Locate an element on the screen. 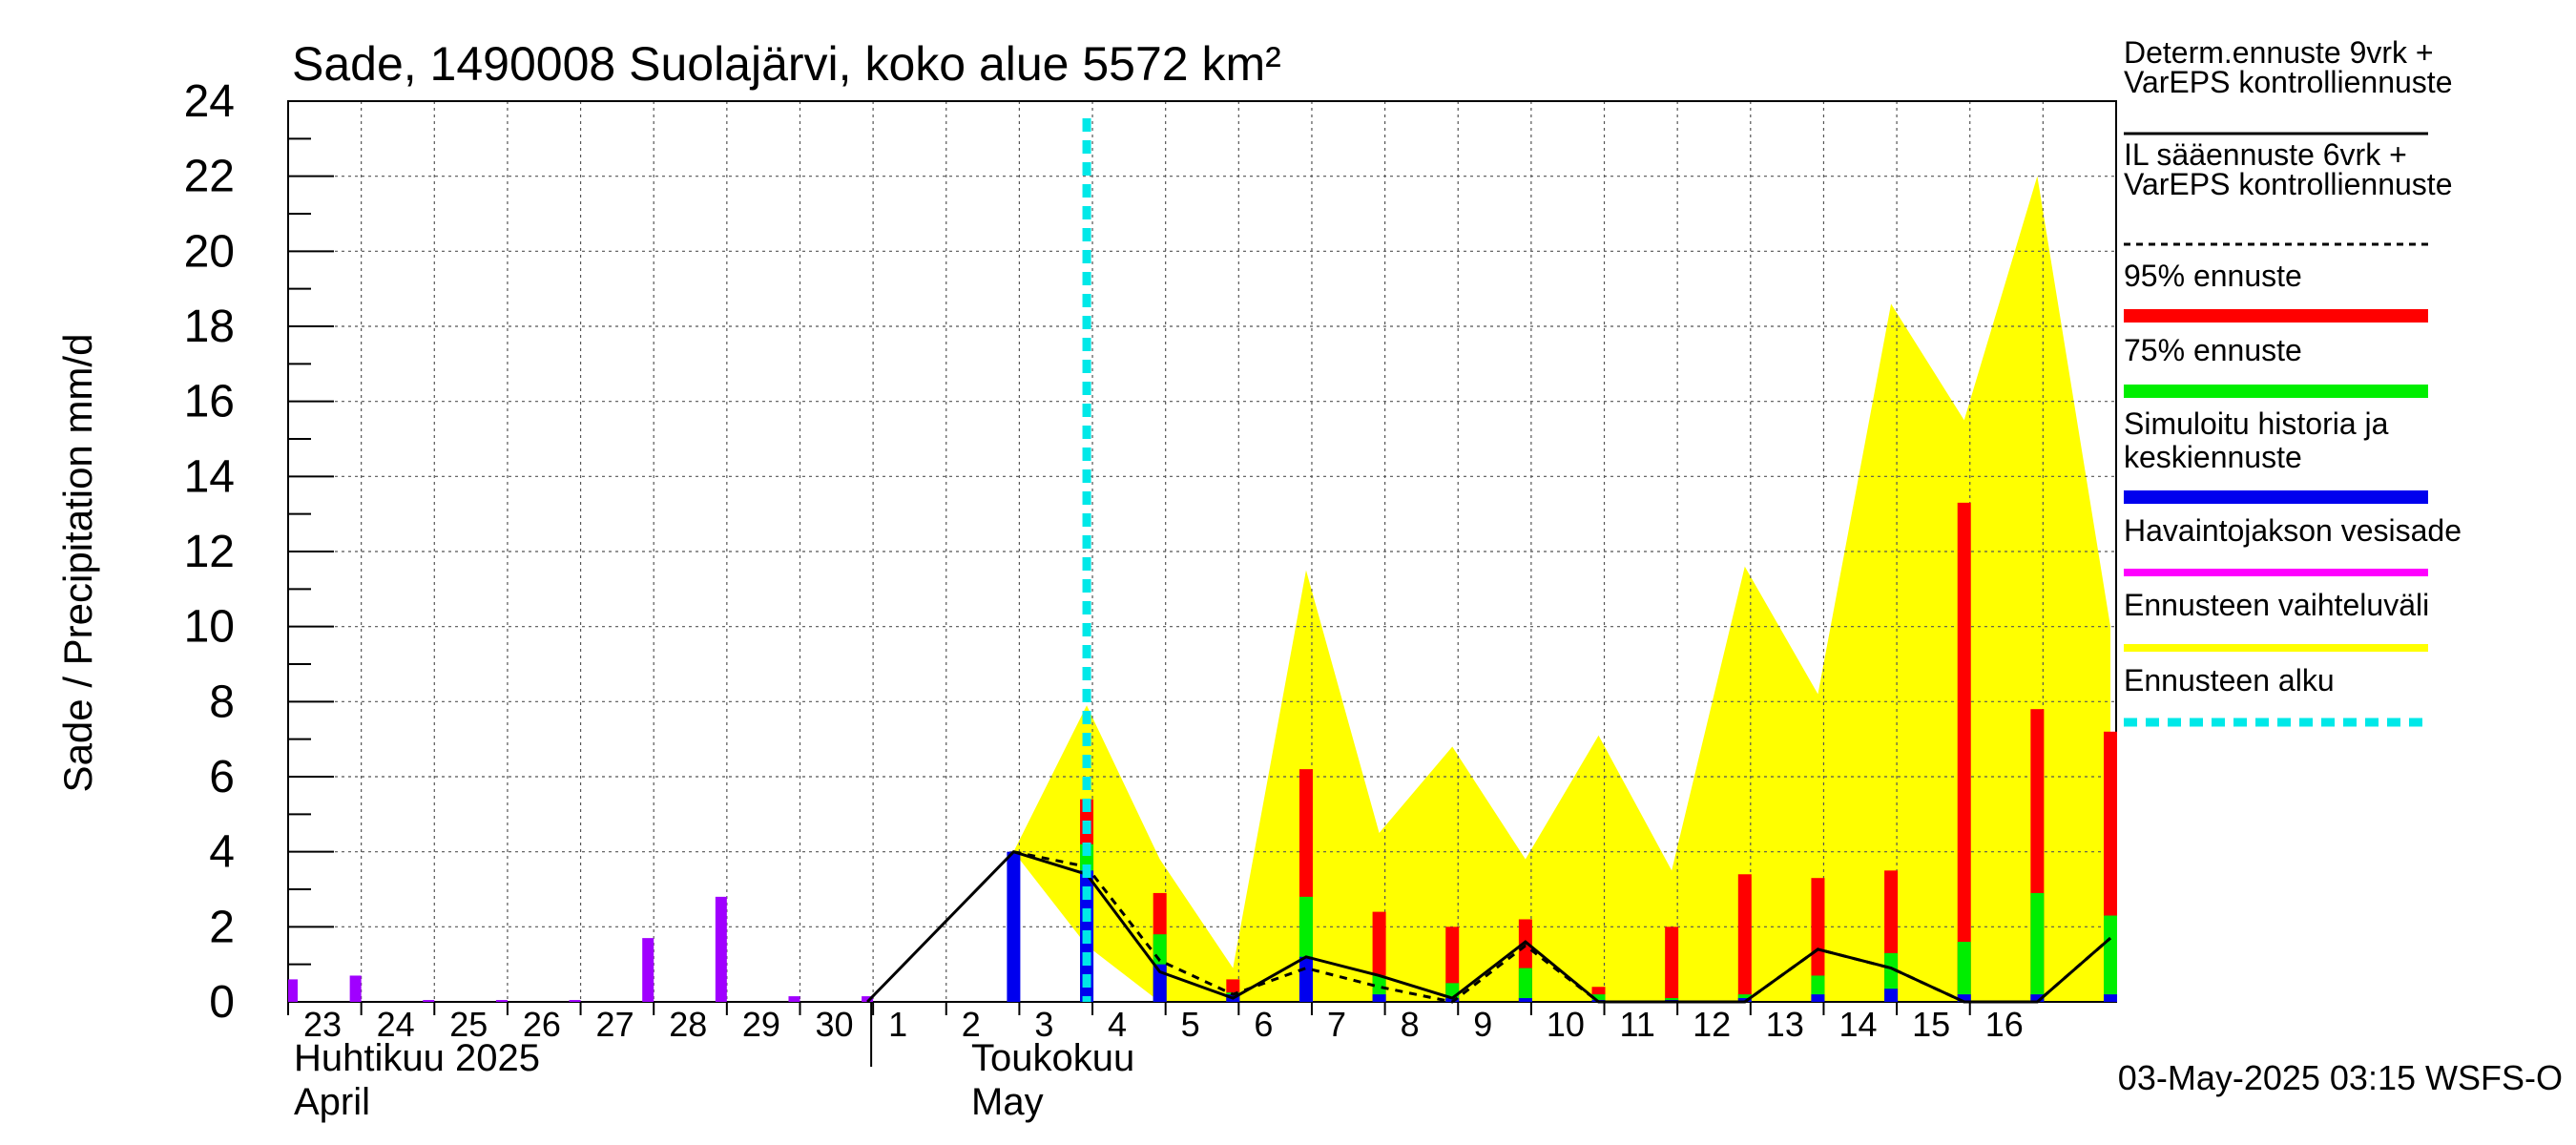 Image resolution: width=2576 pixels, height=1145 pixels. x-tick-label: 4 is located at coordinates (1117, 1025).